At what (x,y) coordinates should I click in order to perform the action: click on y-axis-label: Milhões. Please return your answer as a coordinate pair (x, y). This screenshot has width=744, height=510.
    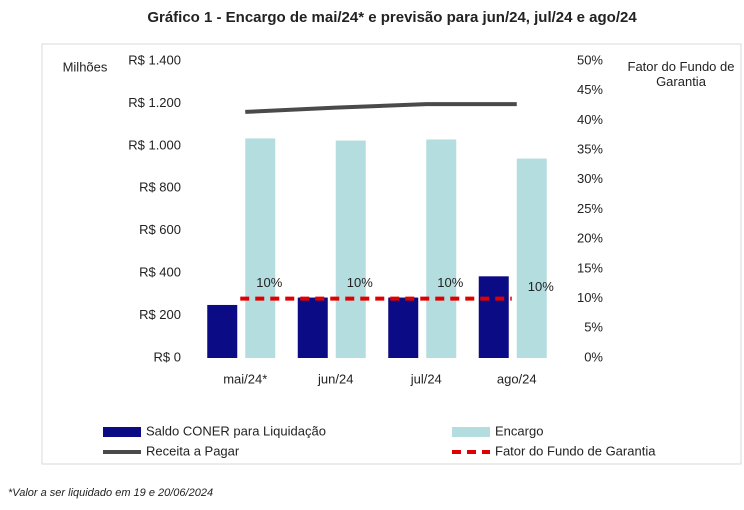
    Looking at the image, I should click on (85, 66).